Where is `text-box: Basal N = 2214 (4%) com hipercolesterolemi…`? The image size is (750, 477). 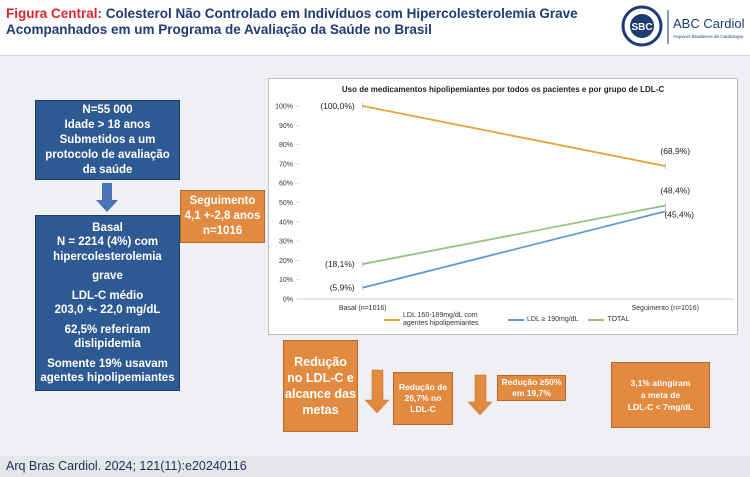 text-box: Basal N = 2214 (4%) com hipercolesterolemi… is located at coordinates (107, 303).